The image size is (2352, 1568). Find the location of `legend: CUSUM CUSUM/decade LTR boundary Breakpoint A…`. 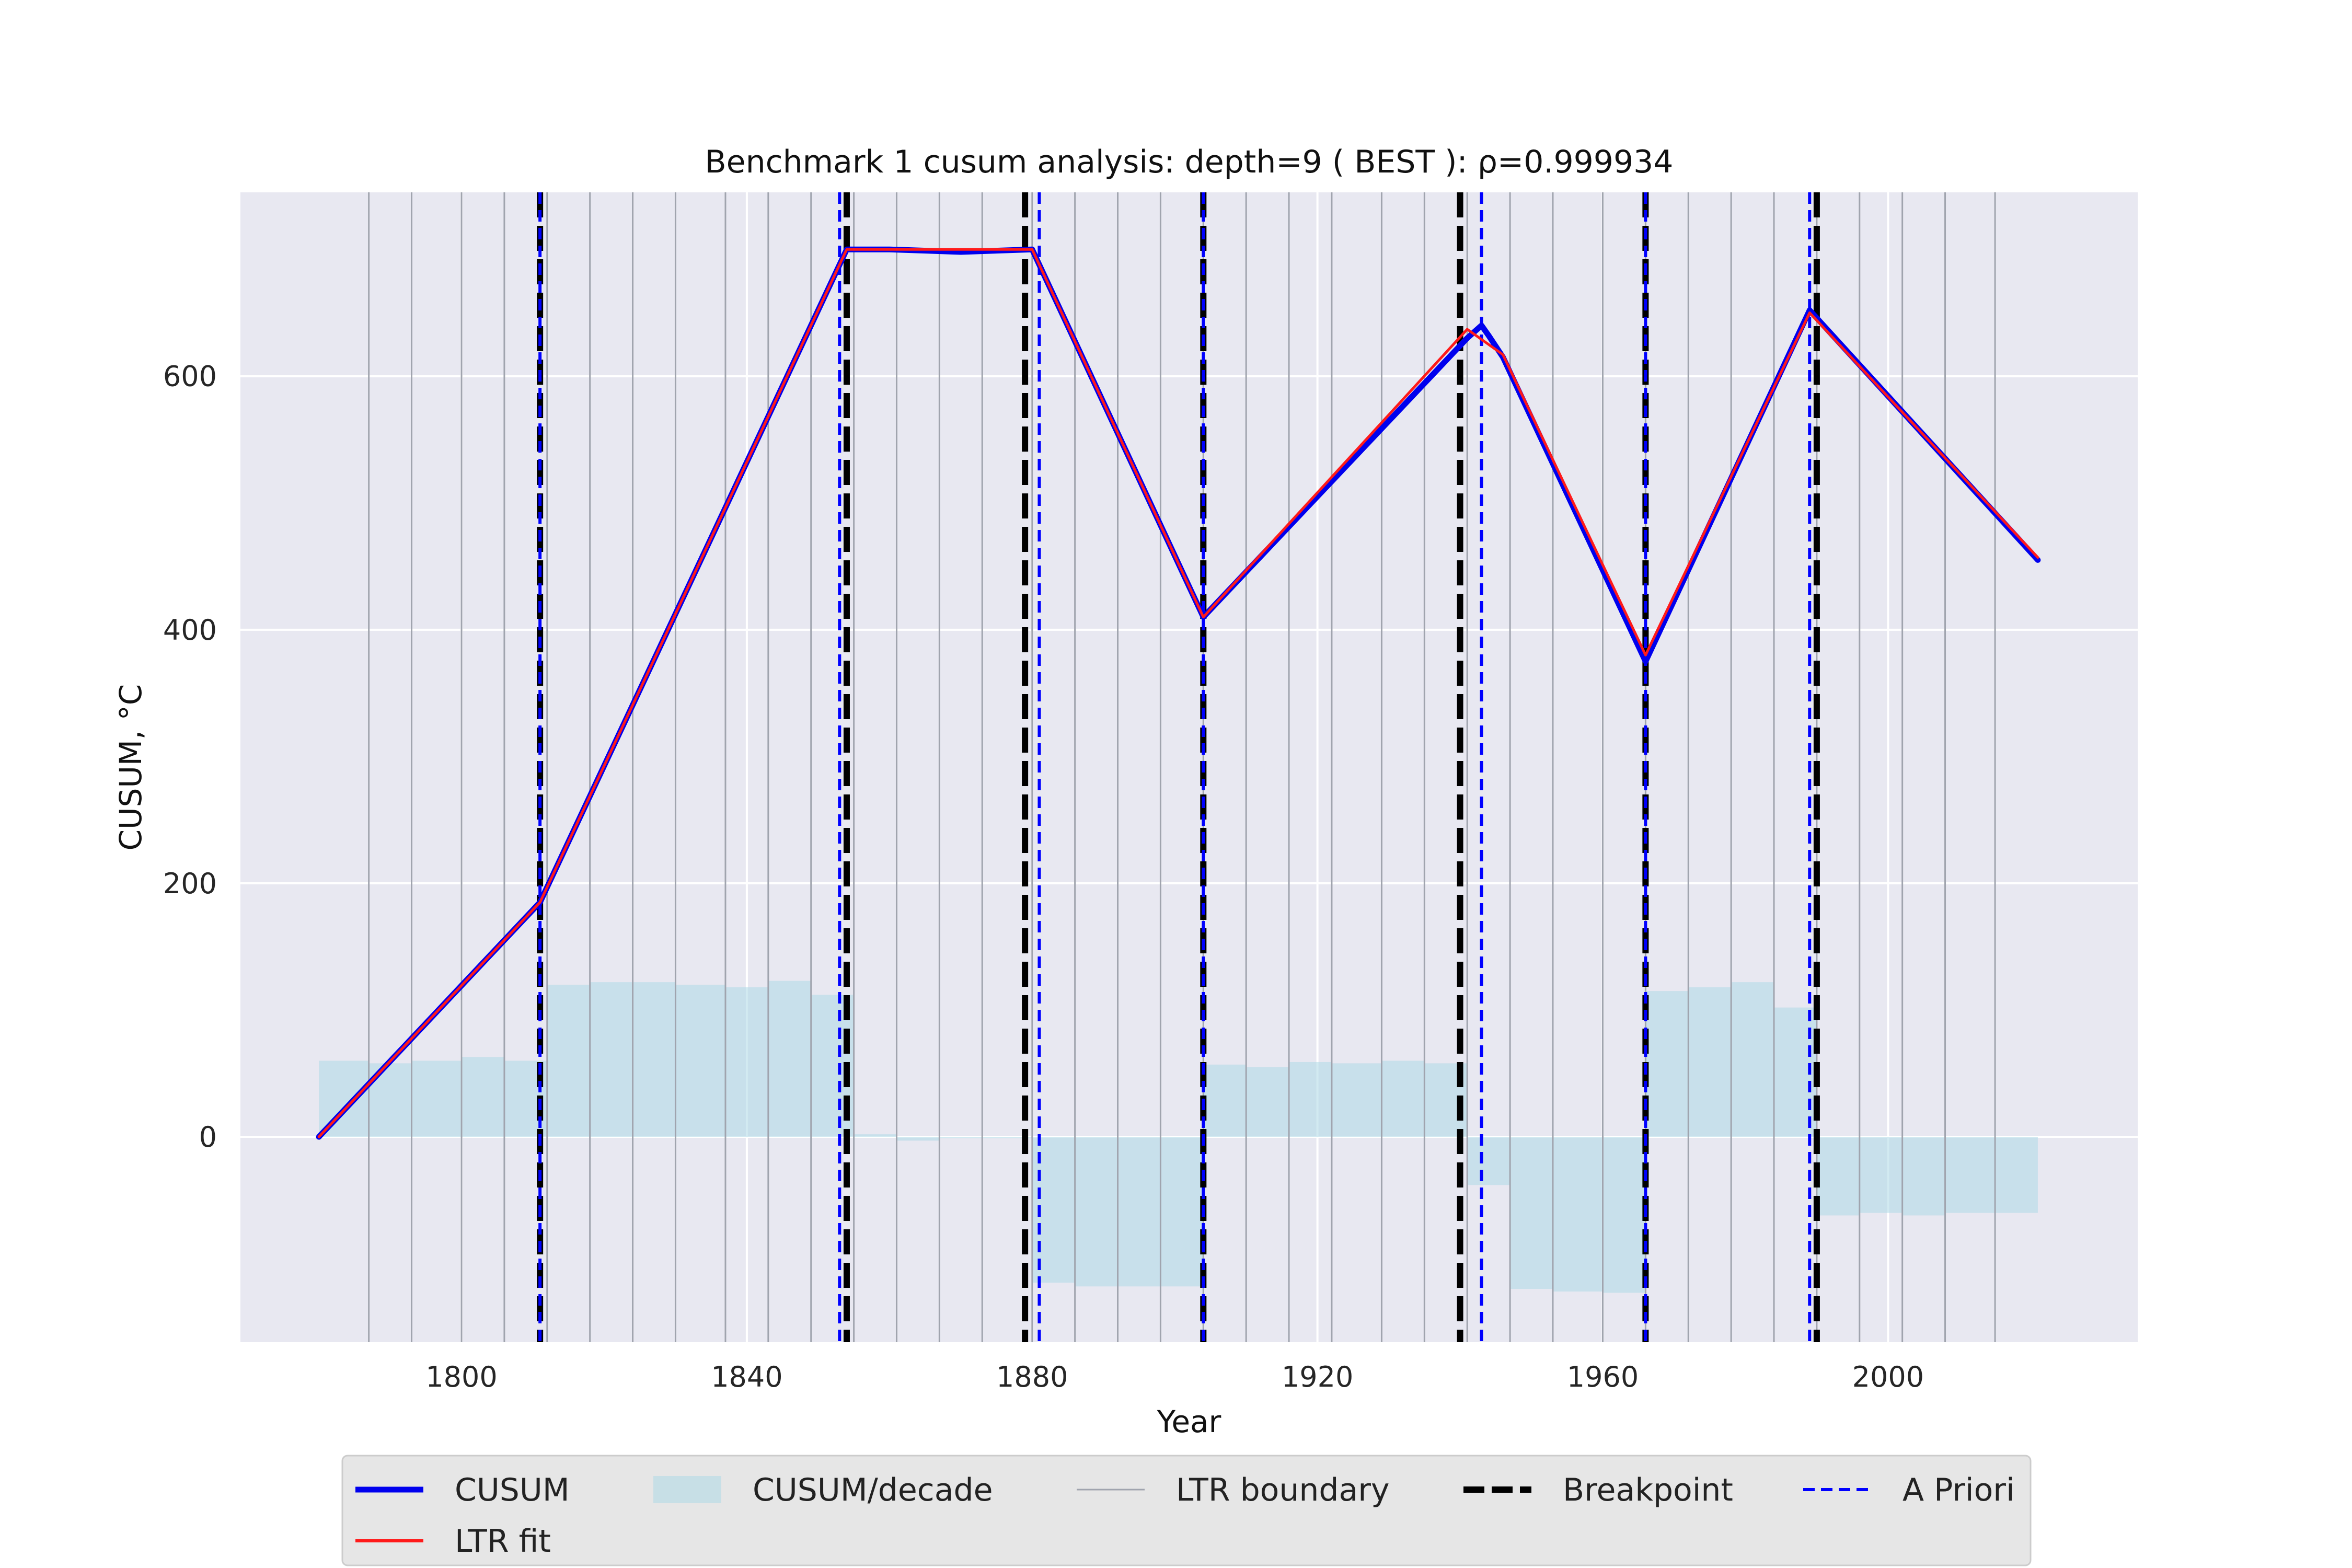

legend: CUSUM CUSUM/decade LTR boundary Breakpoint A… is located at coordinates (1186, 1510).